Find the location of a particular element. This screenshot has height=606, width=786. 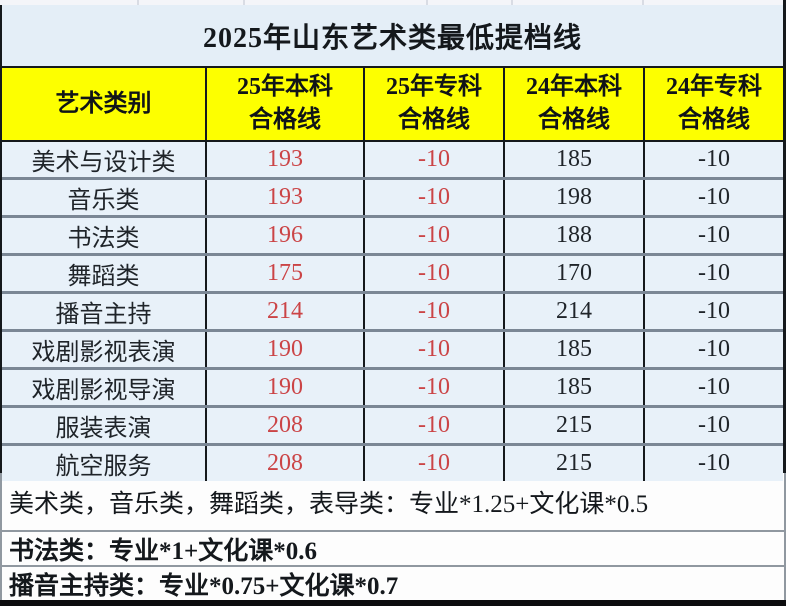

table-row: 服装表演 208 -10 215 -10 is located at coordinates (392, 424).